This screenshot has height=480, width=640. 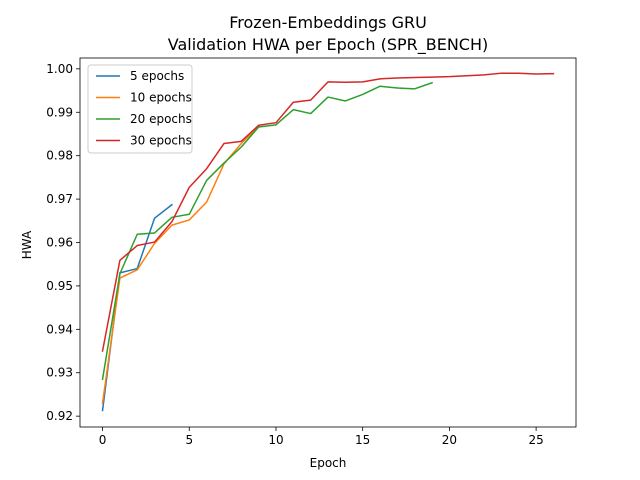 I want to click on x-tick-label: 25, so click(x=535, y=440).